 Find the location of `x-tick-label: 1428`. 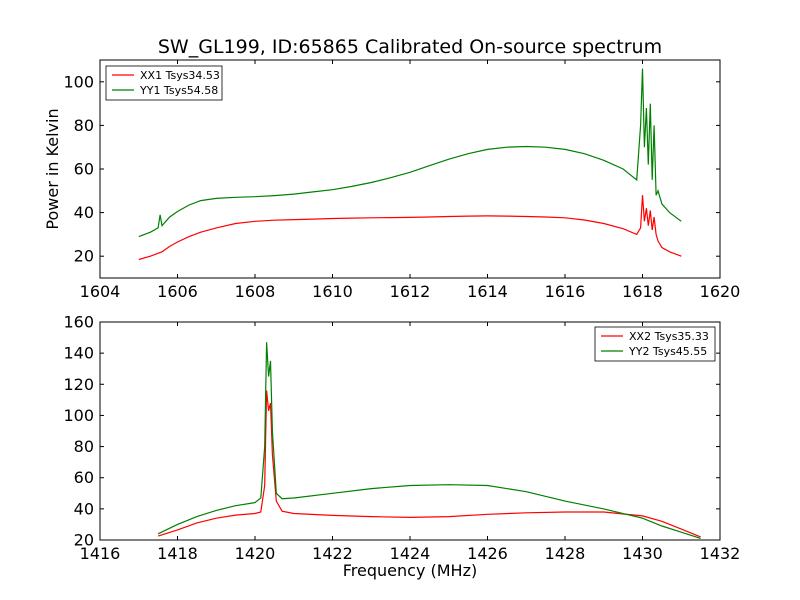

x-tick-label: 1428 is located at coordinates (565, 553).